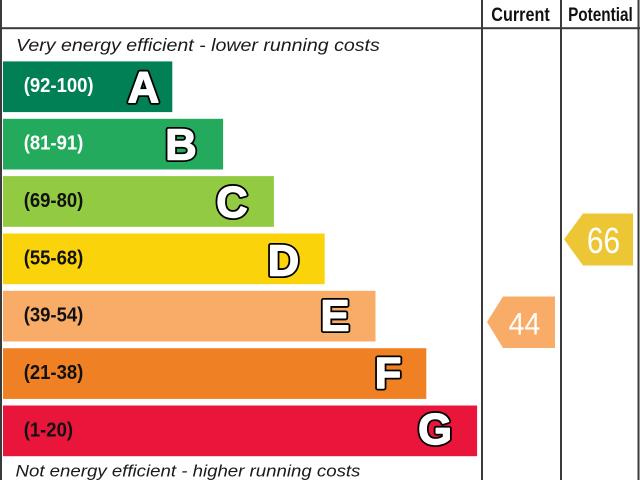 This screenshot has width=640, height=480. Describe the element at coordinates (180, 146) in the screenshot. I see `svg-text: B` at that location.